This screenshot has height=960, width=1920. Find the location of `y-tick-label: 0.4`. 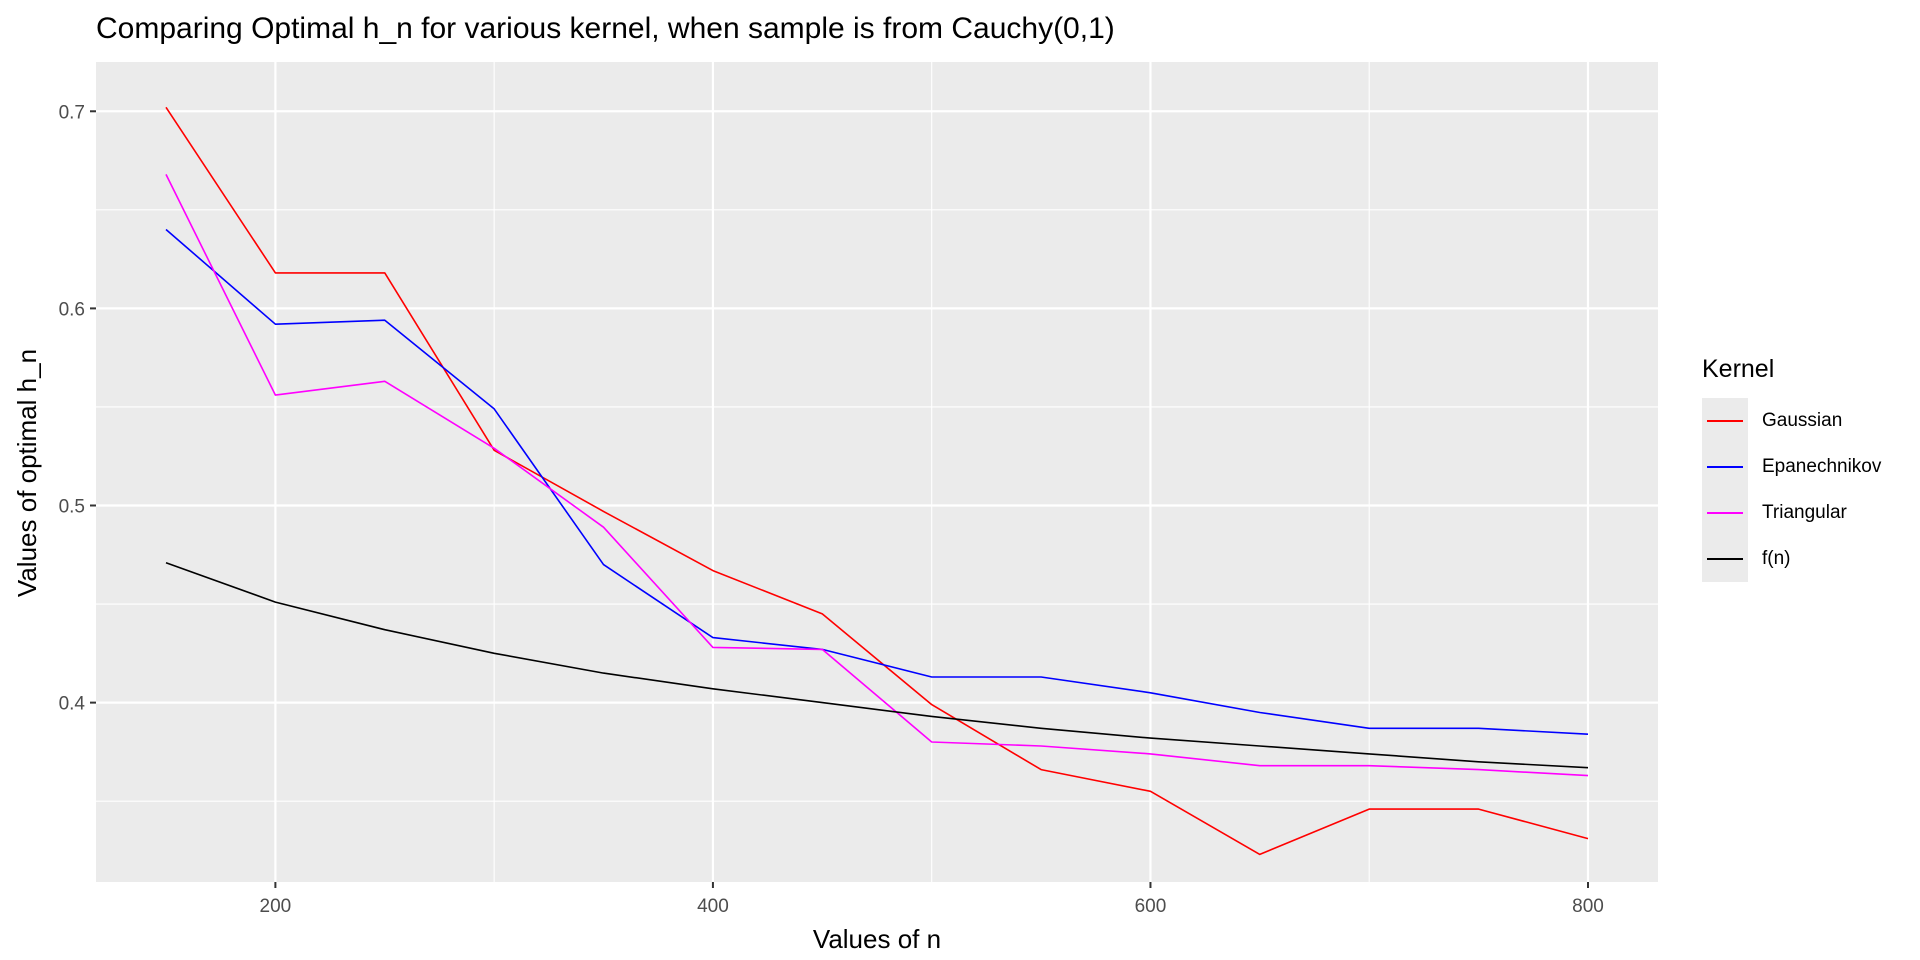

y-tick-label: 0.4 is located at coordinates (72, 704).